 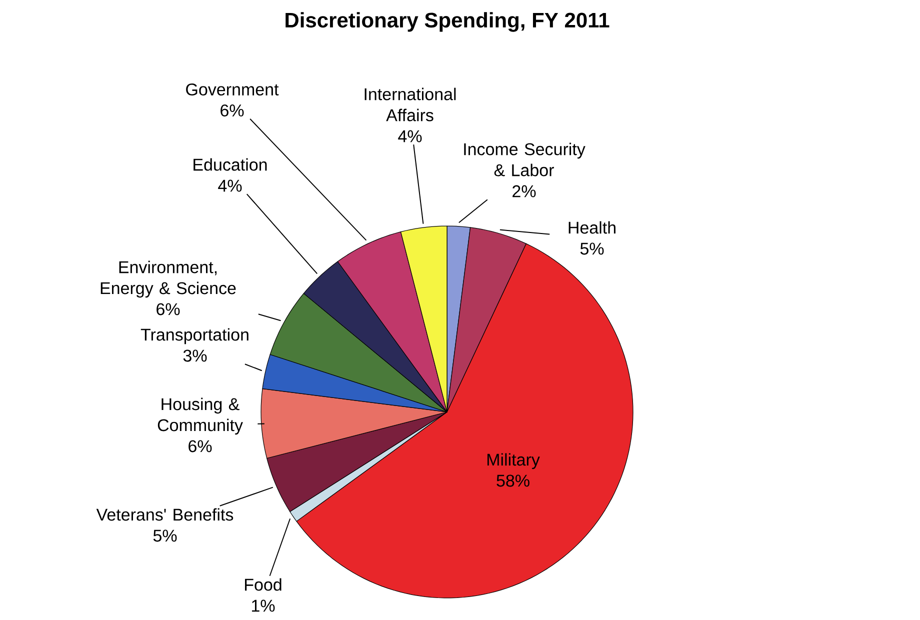 I want to click on slice-label: International Affairs, so click(x=410, y=105).